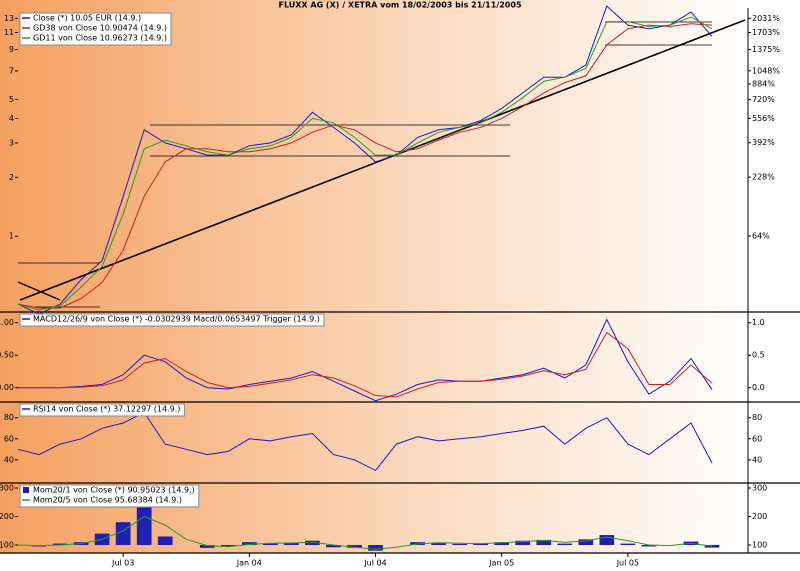  What do you see at coordinates (11, 177) in the screenshot?
I see `y-tick-label: 2` at bounding box center [11, 177].